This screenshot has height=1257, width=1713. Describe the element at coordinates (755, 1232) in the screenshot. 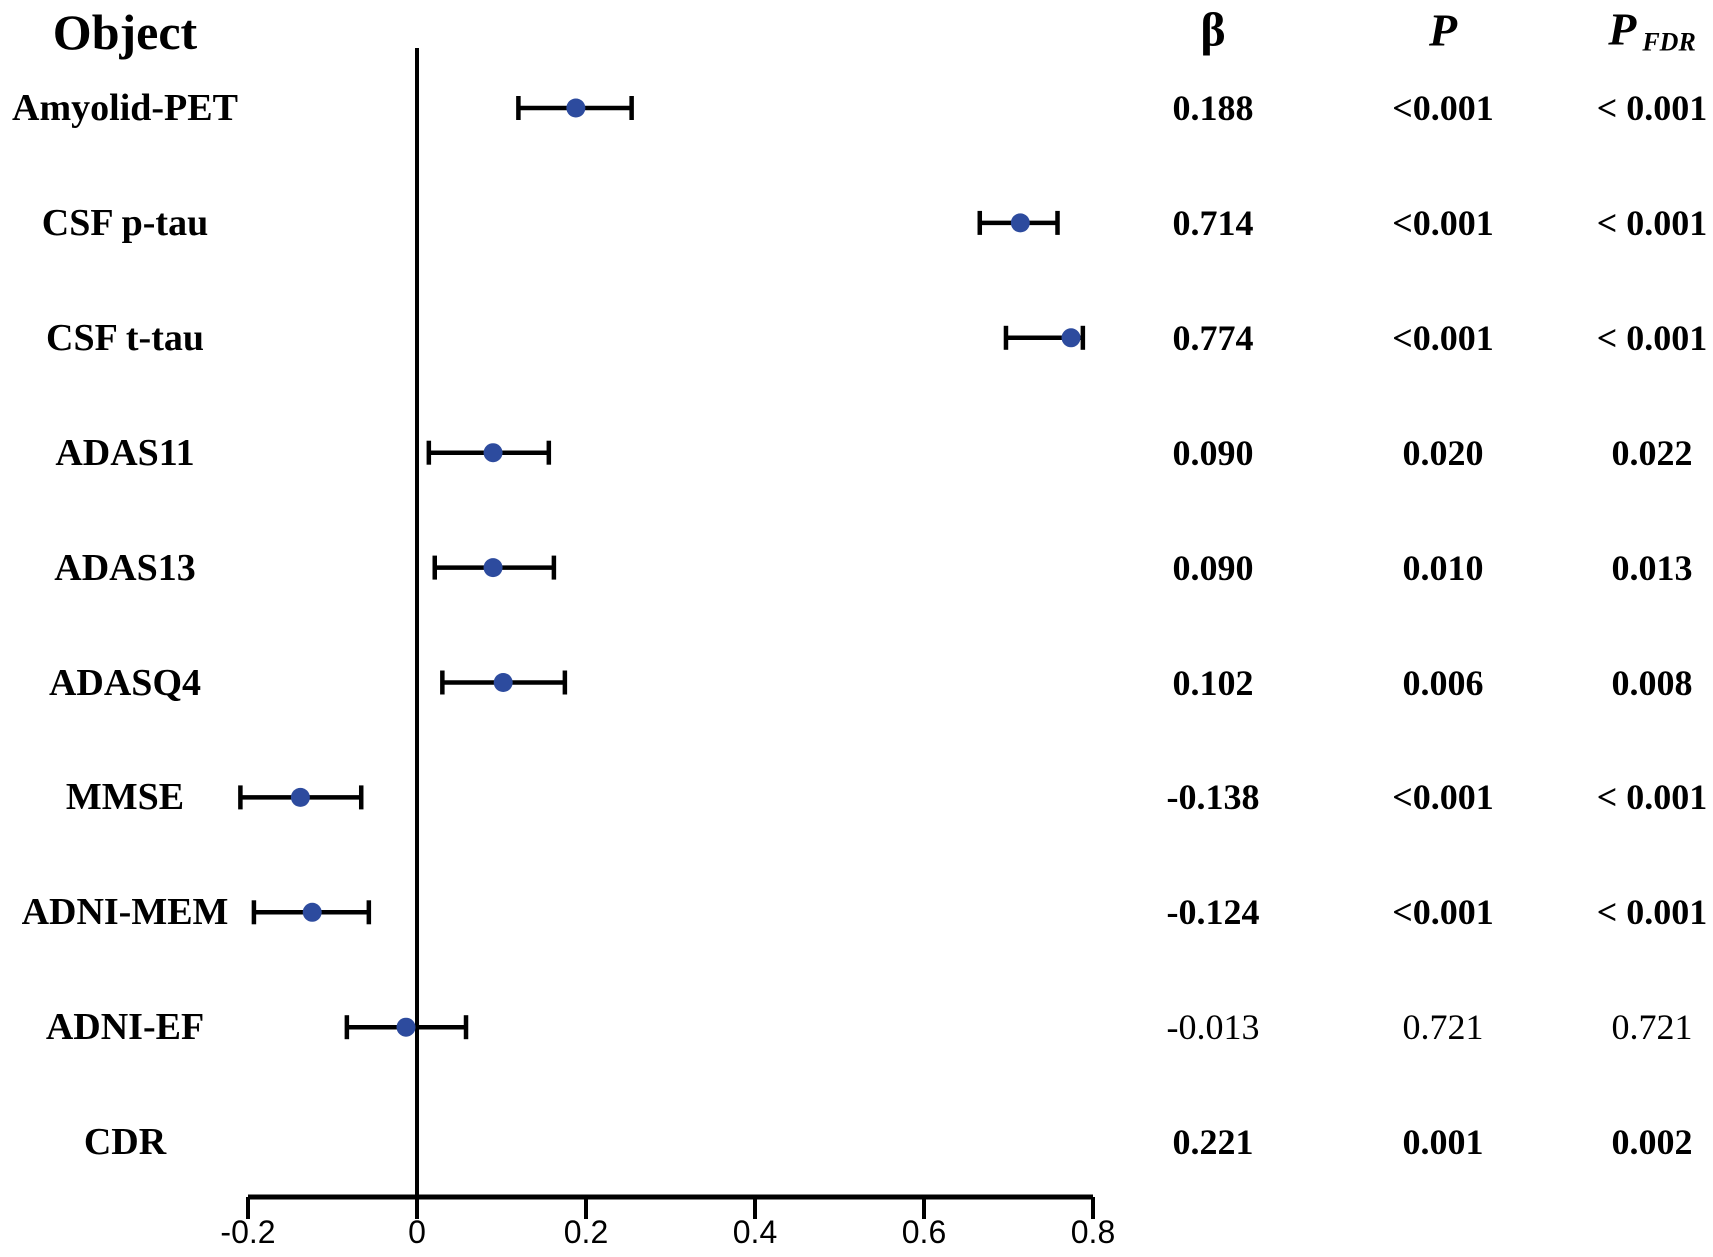

I see `x-axis-tick-label: 0.4` at that location.